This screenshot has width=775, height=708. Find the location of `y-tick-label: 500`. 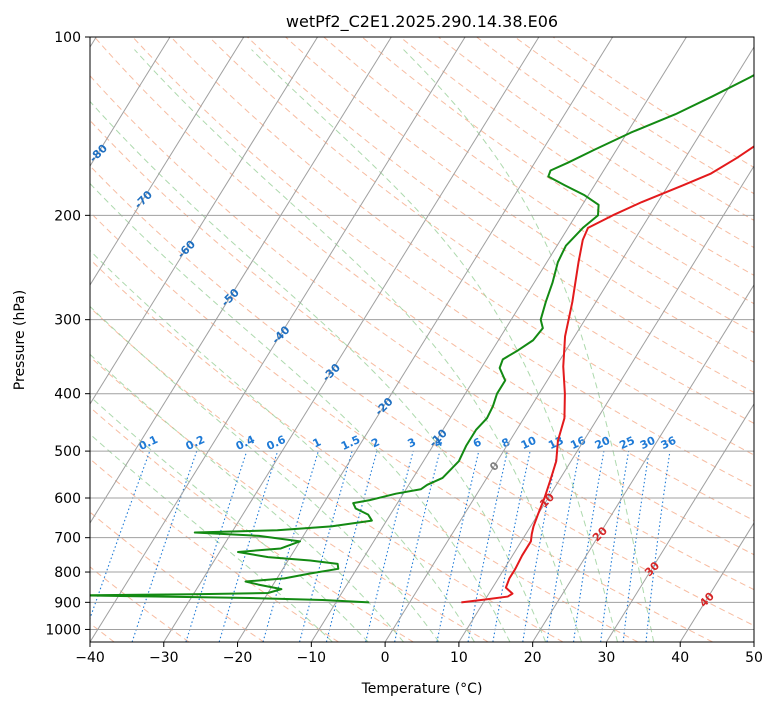

y-tick-label: 500 is located at coordinates (67, 452).